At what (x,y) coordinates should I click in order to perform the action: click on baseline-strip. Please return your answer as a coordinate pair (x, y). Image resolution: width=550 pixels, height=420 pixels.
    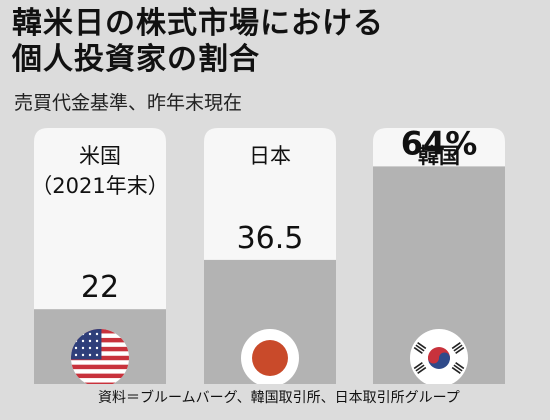
    Looking at the image, I should click on (275, 402).